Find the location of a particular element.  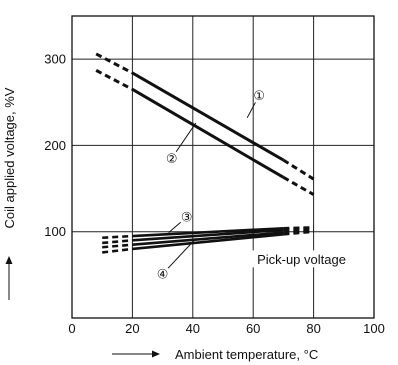

x-tick-label: 80 is located at coordinates (313, 328).